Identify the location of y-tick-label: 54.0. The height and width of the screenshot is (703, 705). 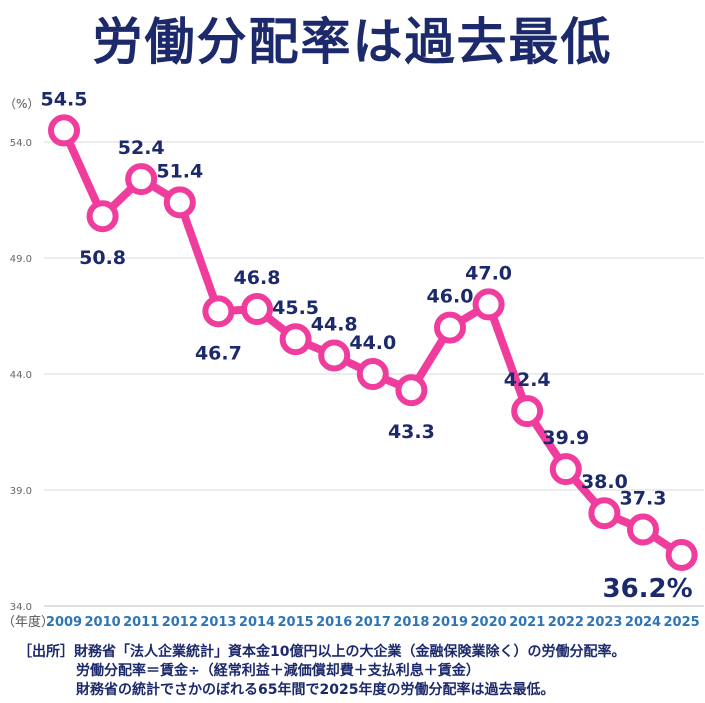
(21, 143).